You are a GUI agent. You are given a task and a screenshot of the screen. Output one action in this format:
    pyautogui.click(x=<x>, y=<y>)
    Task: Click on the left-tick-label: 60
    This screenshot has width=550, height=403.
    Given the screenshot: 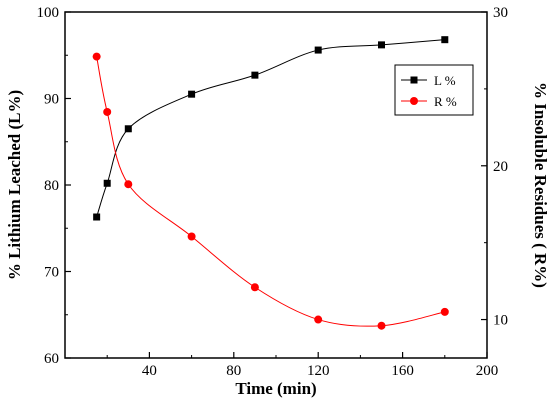 What is the action you would take?
    pyautogui.click(x=51, y=359)
    